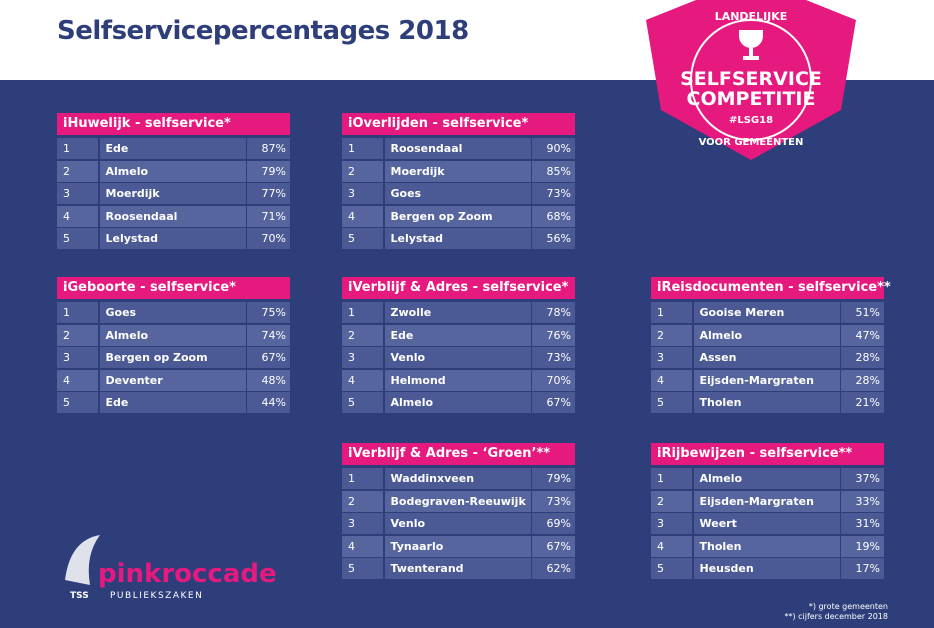 Image resolution: width=934 pixels, height=628 pixels. I want to click on table-row: 2 Bodegraven-Reeuwijk 73%, so click(458, 501).